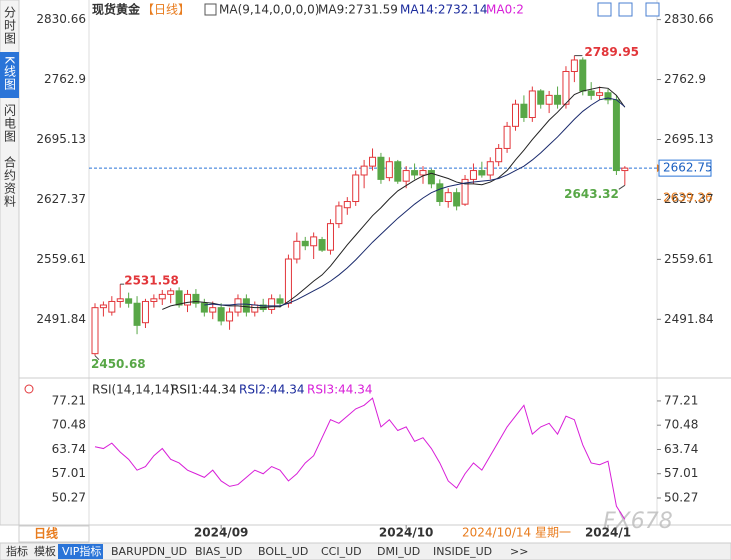  I want to click on legend-entry: RSI2:44.34, so click(272, 390).